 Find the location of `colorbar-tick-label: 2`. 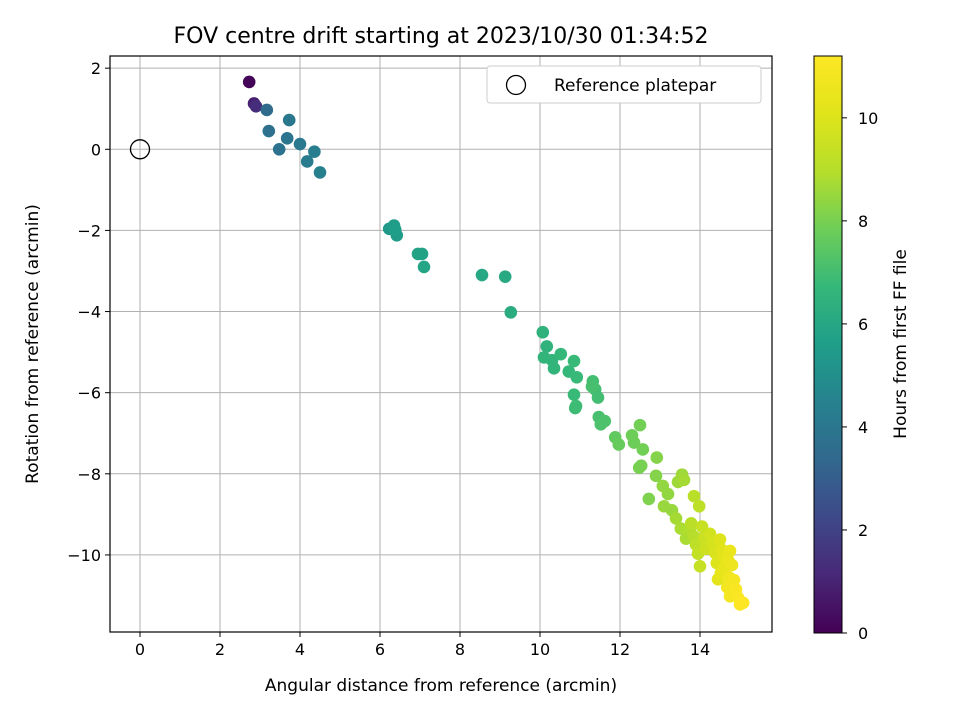

colorbar-tick-label: 2 is located at coordinates (863, 530).